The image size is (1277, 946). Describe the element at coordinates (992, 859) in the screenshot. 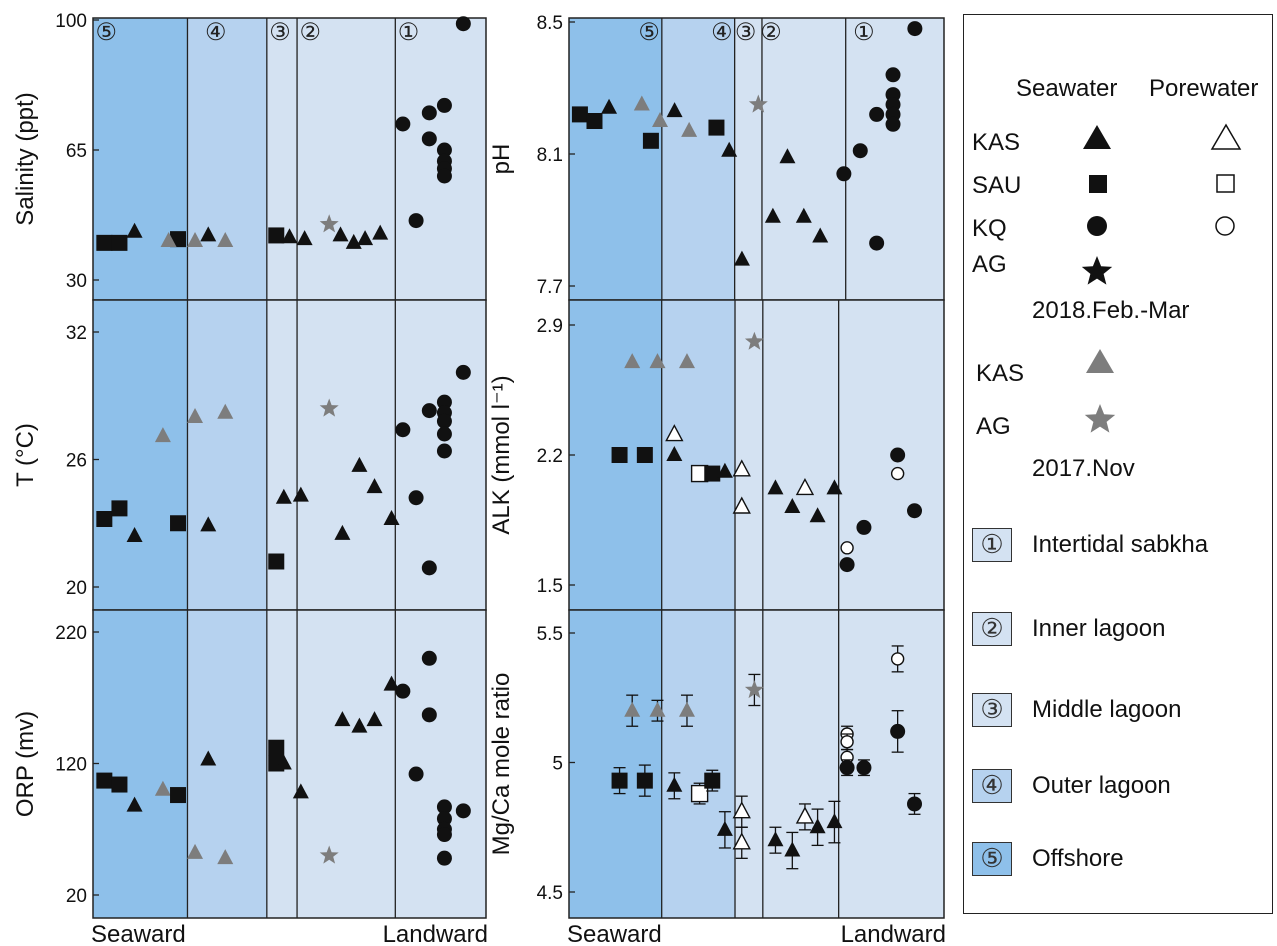

I see `zone-swatch-5: ⑤` at that location.